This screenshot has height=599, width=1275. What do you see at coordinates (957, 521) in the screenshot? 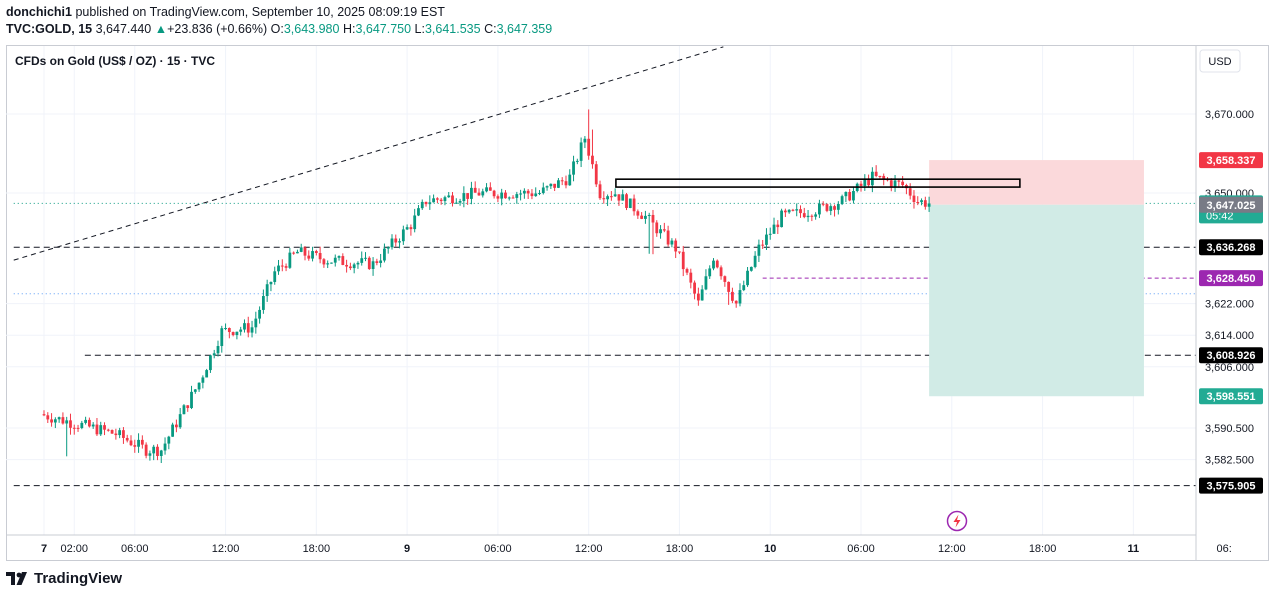
I see `lightning-icon` at bounding box center [957, 521].